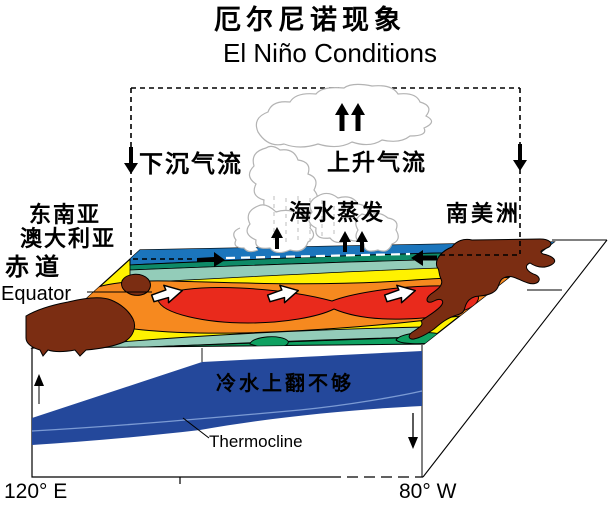  I want to click on sinking-air-arrow-west-icon, so click(131, 160).